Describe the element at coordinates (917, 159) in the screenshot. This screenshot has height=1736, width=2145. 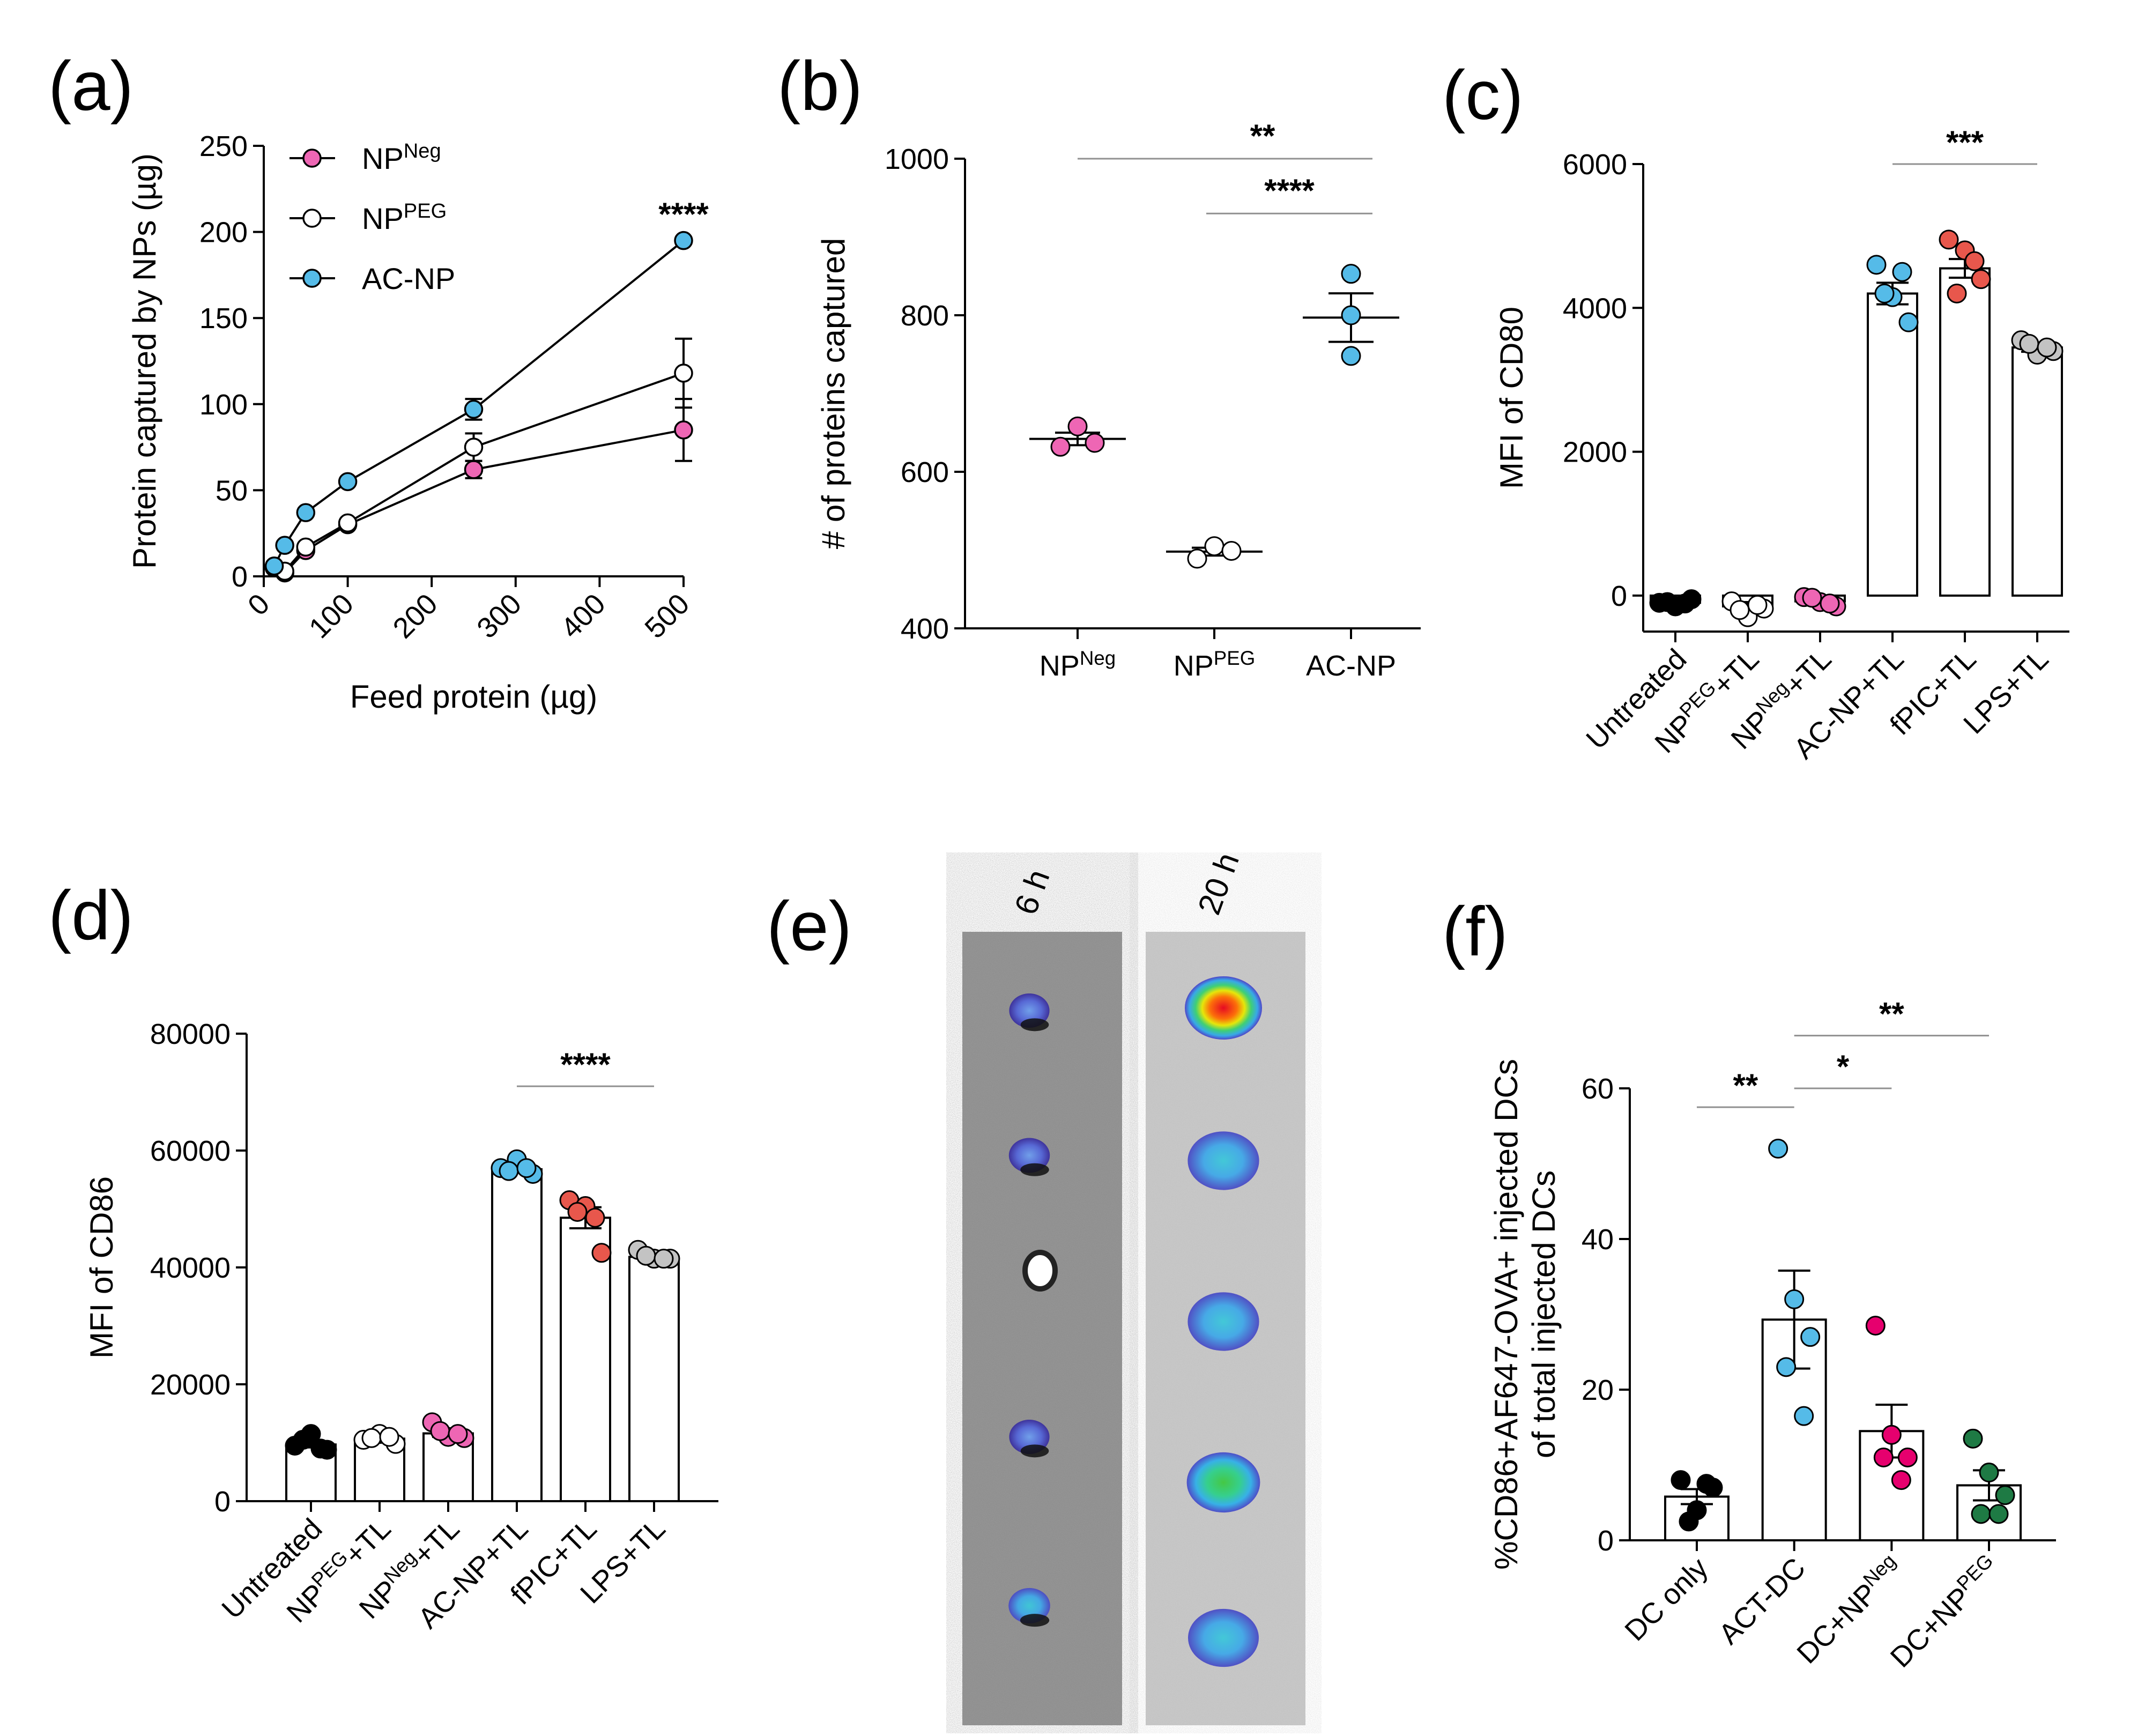
I see `y-tick-label: 1000` at that location.